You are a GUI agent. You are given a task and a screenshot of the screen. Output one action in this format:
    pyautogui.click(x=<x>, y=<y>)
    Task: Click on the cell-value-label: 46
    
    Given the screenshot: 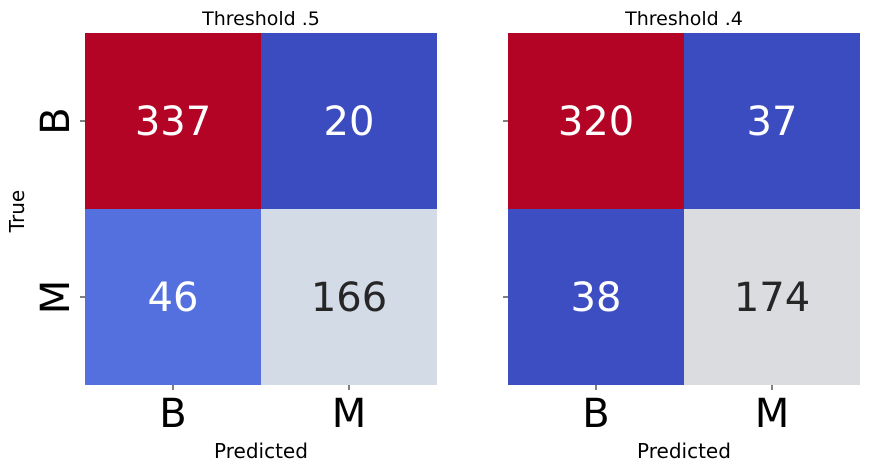 What is the action you would take?
    pyautogui.click(x=173, y=298)
    